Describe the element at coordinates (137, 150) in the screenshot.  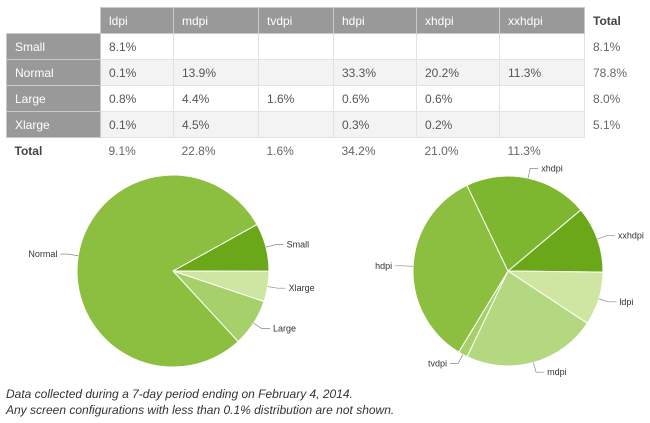
I see `footer-cell: 9.1%` at that location.